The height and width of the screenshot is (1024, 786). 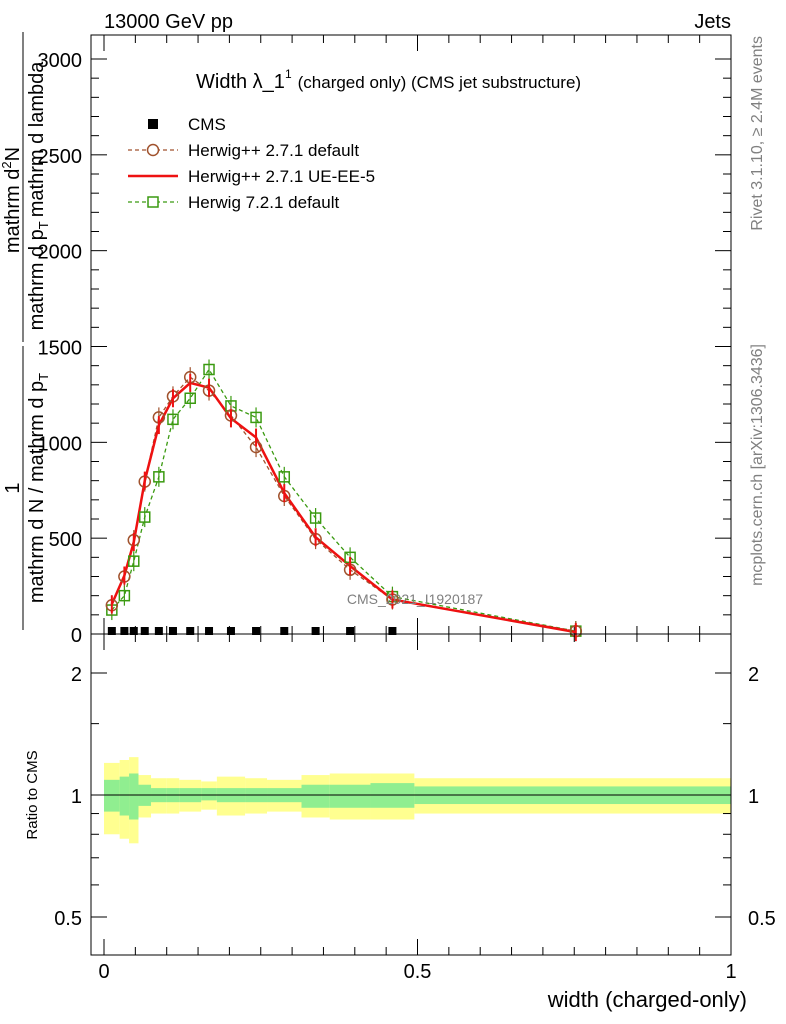 What do you see at coordinates (168, 22) in the screenshot?
I see `header-left: 13000 GeV pp` at bounding box center [168, 22].